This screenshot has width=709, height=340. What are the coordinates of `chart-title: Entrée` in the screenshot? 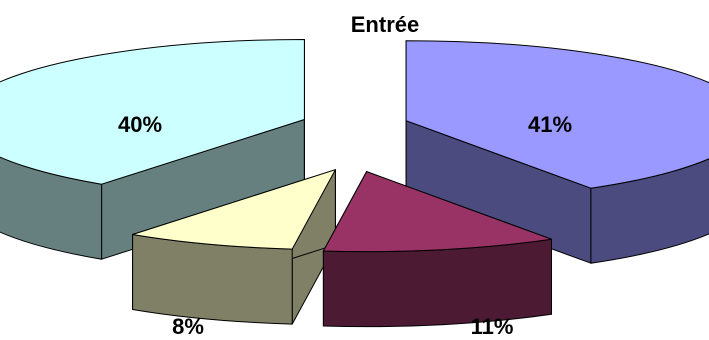 It's located at (385, 24).